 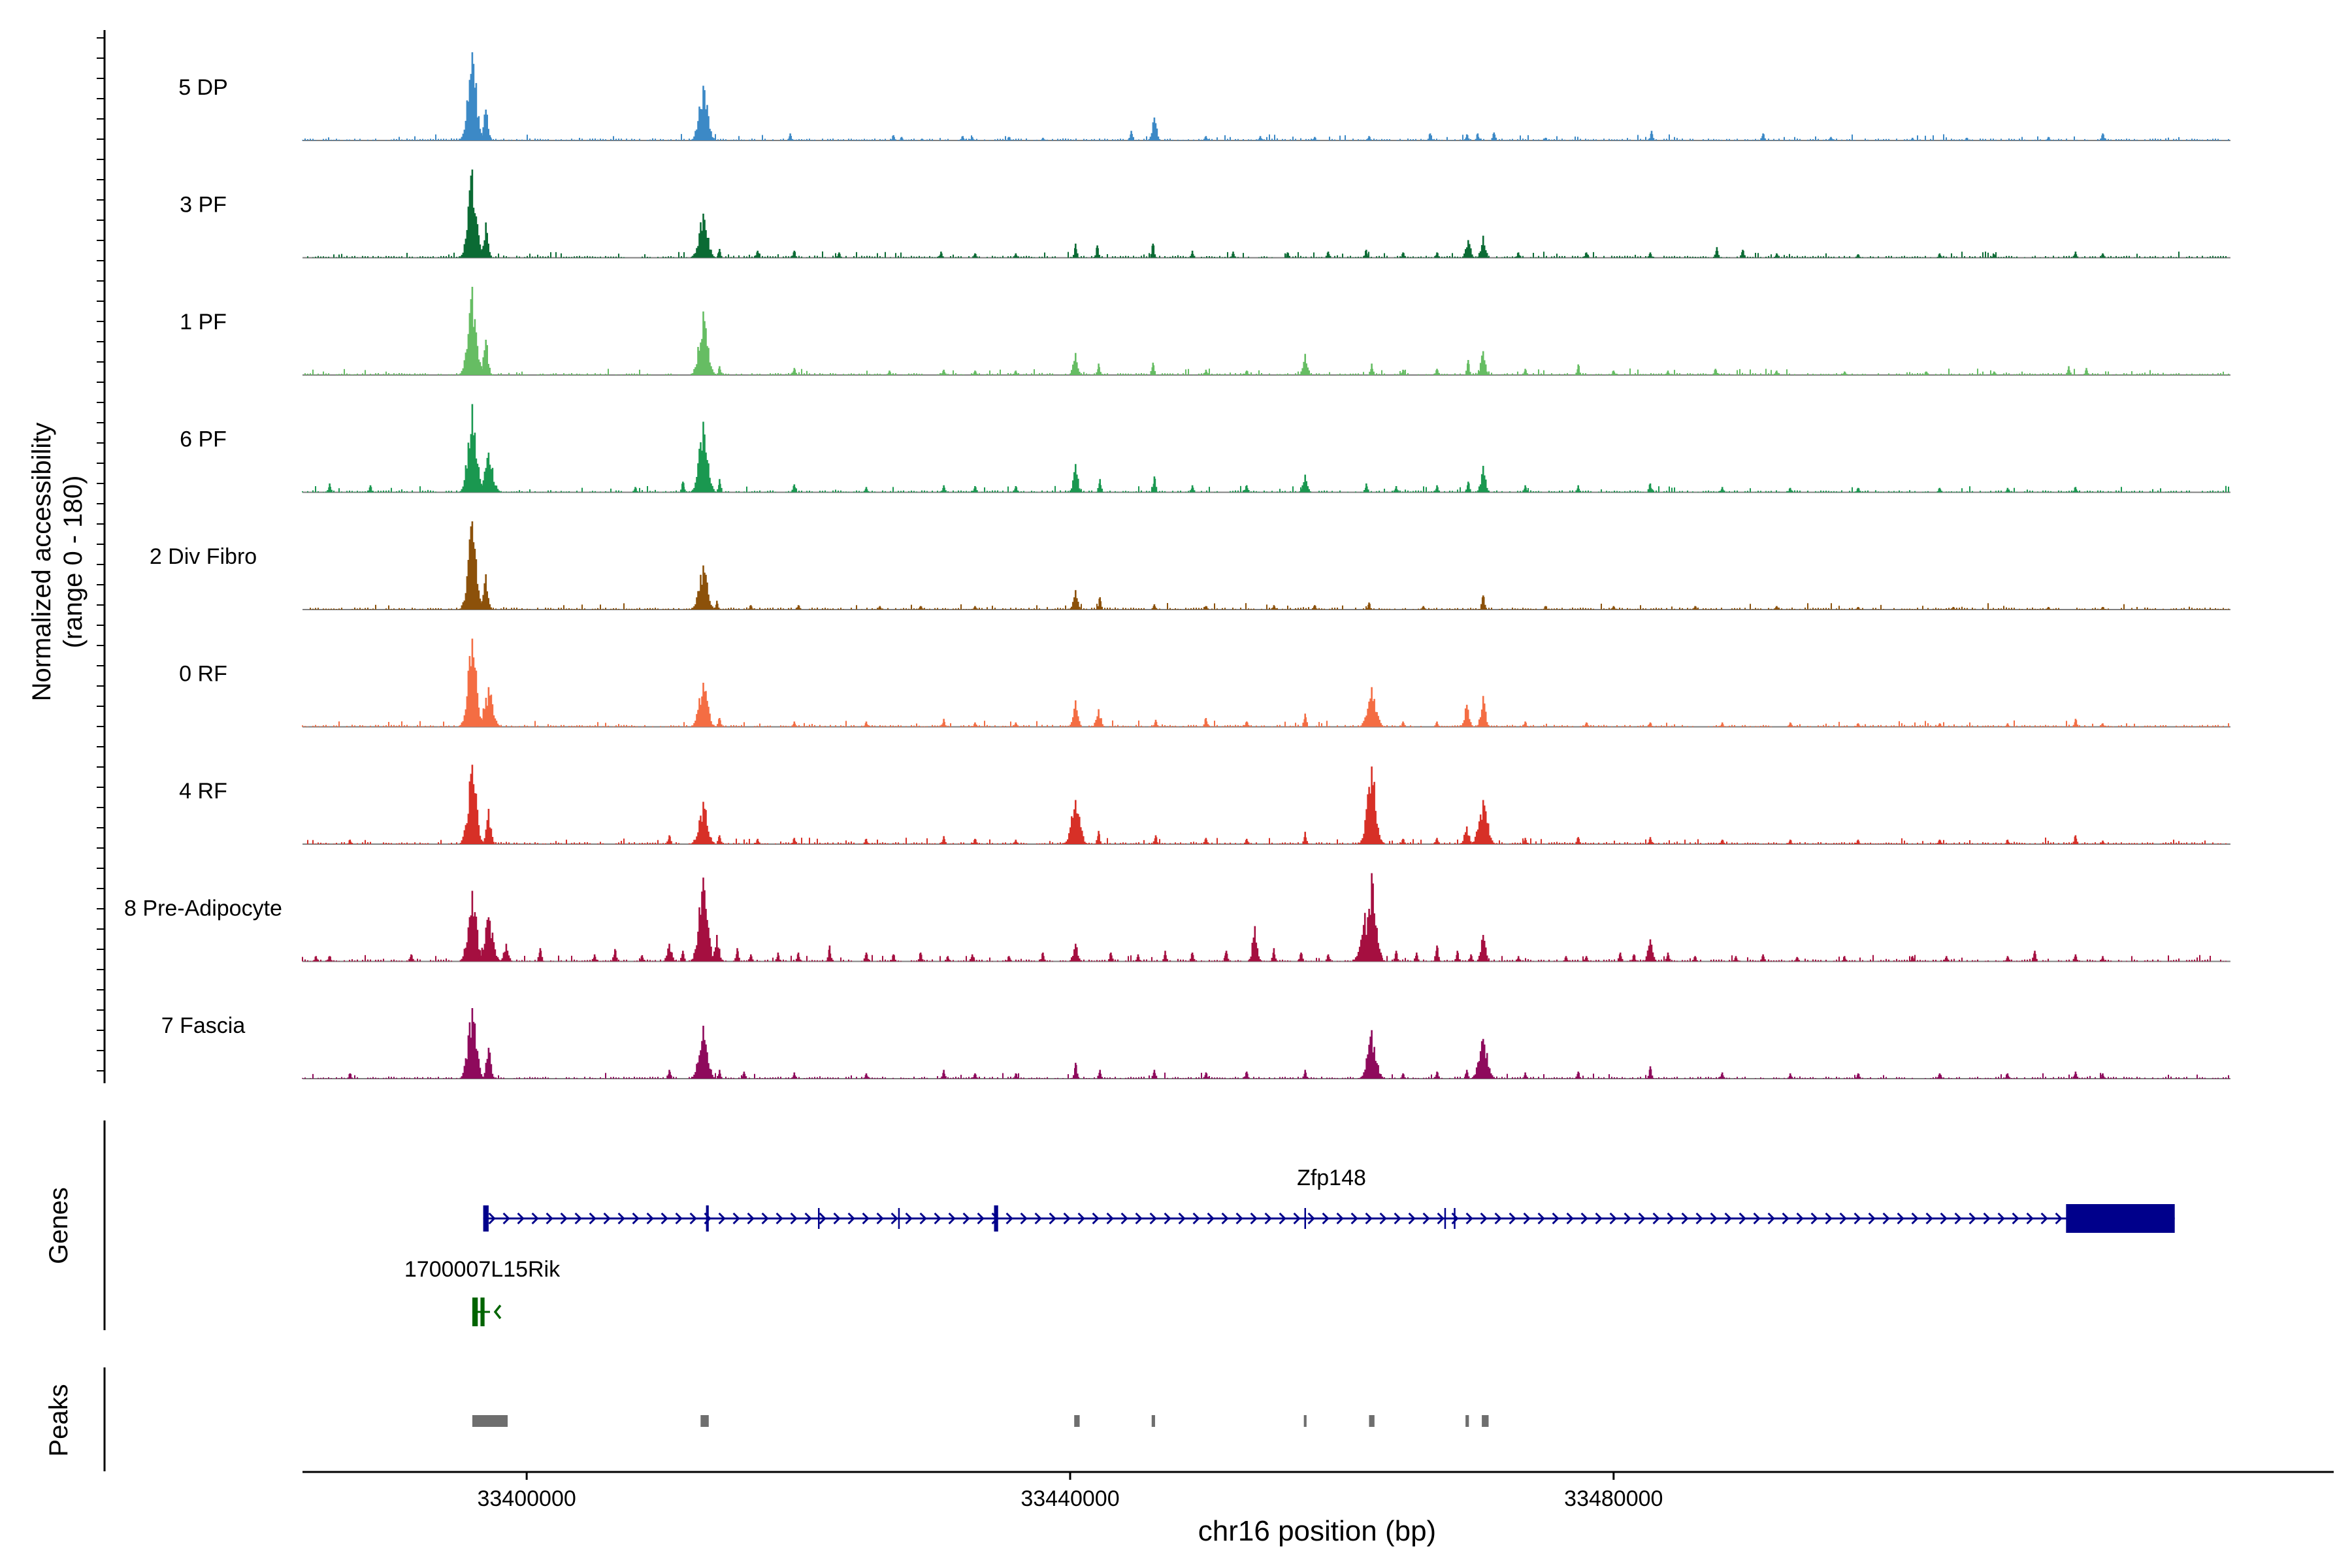 What do you see at coordinates (1177, 917) in the screenshot?
I see `track-8-pre-adipocyte: 8 Pre-Adipocyte` at bounding box center [1177, 917].